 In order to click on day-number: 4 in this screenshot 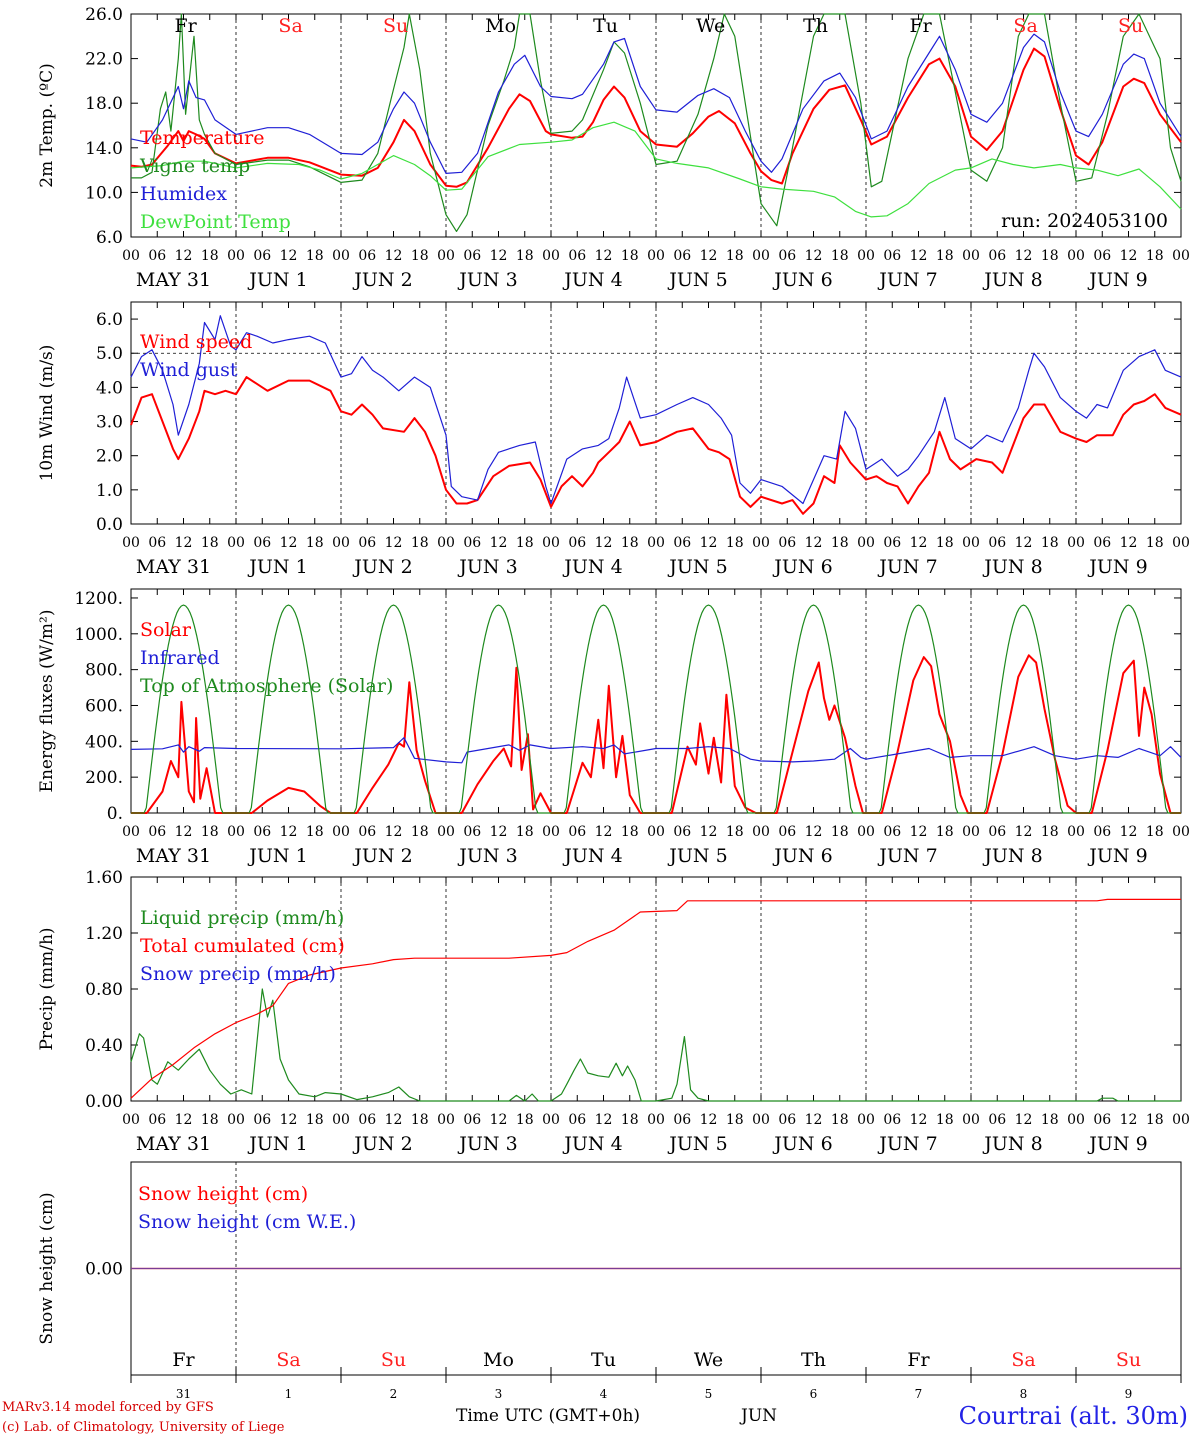, I will do `click(604, 1394)`.